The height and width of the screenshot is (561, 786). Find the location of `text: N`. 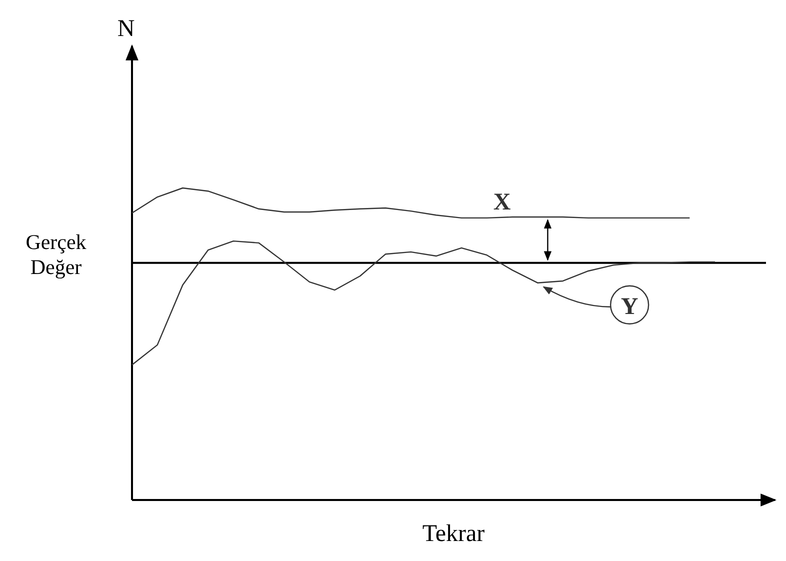

text: N is located at coordinates (126, 29).